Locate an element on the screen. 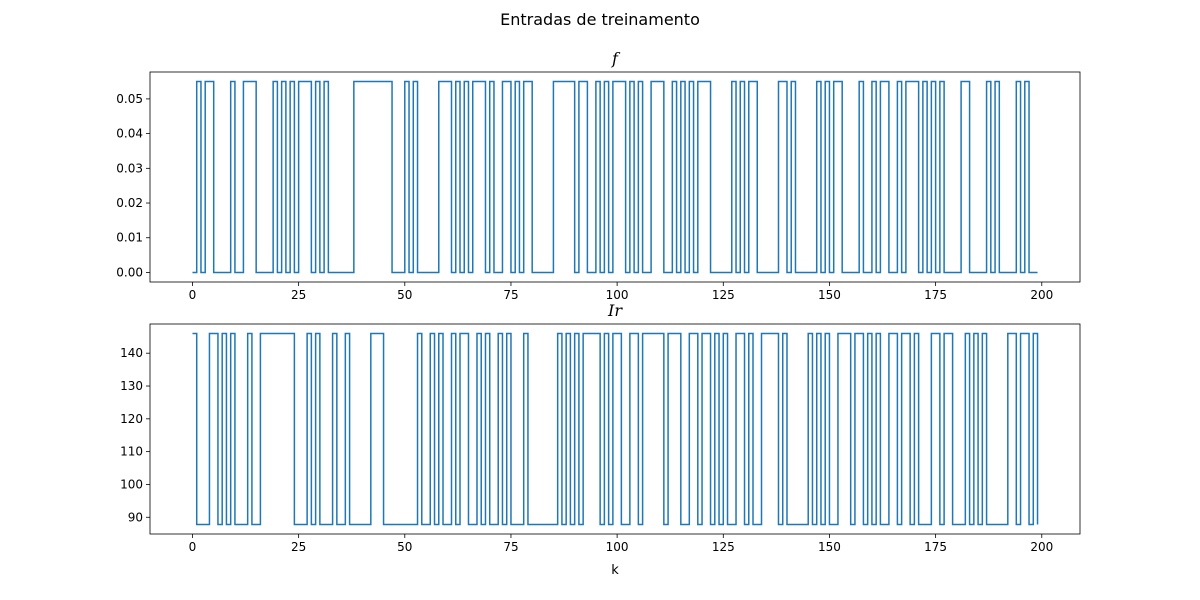 Image resolution: width=1200 pixels, height=600 pixels. panel-1-x-tick-label: 175 is located at coordinates (935, 295).